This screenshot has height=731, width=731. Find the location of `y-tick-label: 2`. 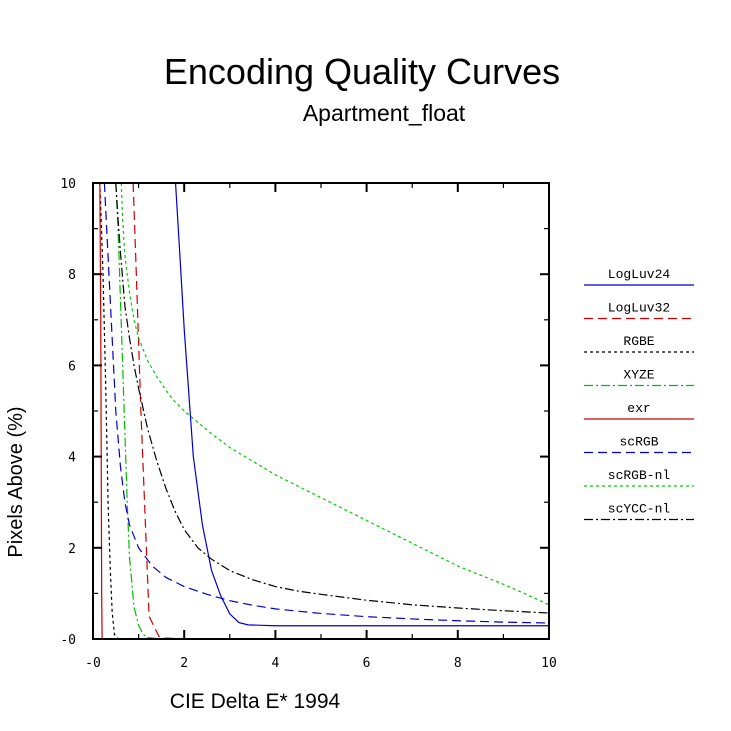

y-tick-label: 2 is located at coordinates (72, 549).